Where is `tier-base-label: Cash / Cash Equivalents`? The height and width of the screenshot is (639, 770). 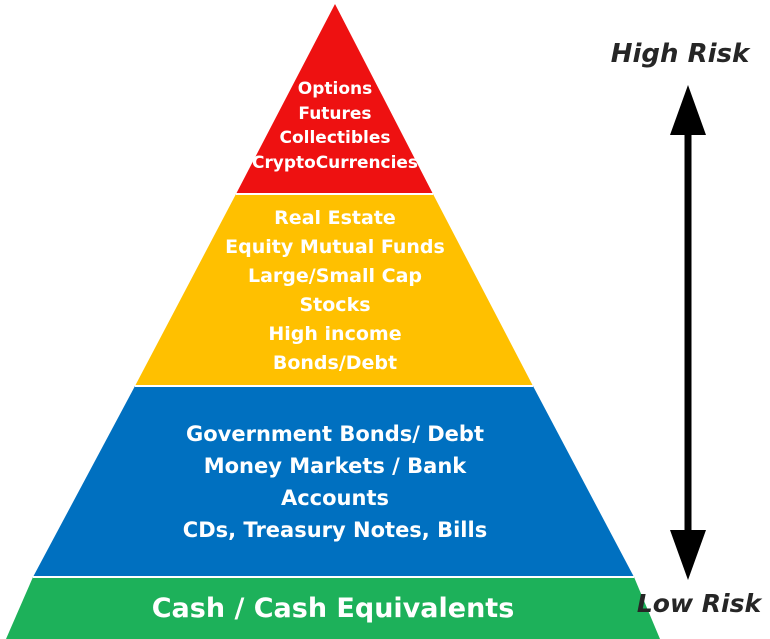 tier-base-label: Cash / Cash Equivalents is located at coordinates (333, 608).